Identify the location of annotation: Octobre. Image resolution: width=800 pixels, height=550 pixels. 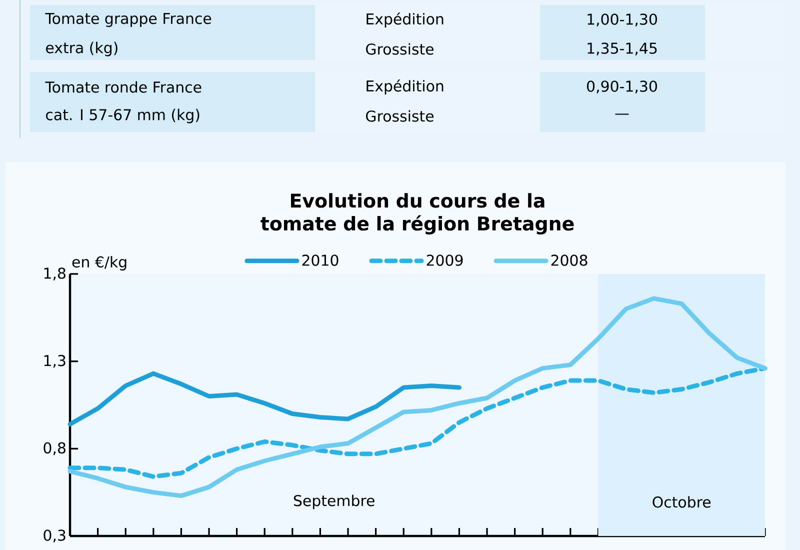
(681, 502).